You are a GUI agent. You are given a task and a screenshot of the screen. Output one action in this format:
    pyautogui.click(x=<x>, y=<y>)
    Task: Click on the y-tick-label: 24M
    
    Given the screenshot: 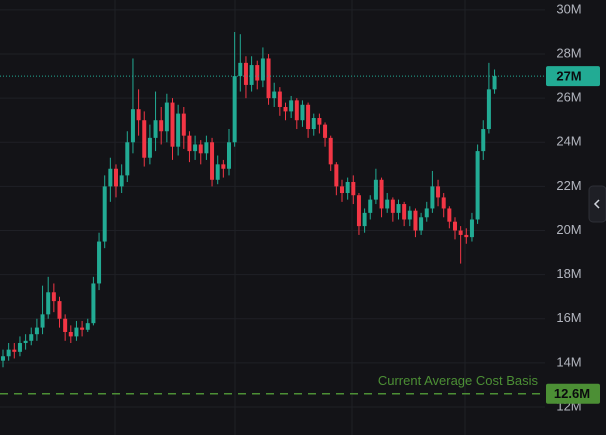 What is the action you would take?
    pyautogui.click(x=568, y=141)
    